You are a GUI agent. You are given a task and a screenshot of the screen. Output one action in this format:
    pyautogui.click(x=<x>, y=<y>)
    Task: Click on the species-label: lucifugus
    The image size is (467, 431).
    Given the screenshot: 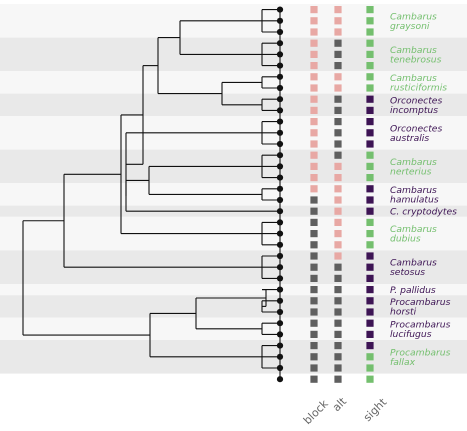 What is the action you would take?
    pyautogui.click(x=411, y=334)
    